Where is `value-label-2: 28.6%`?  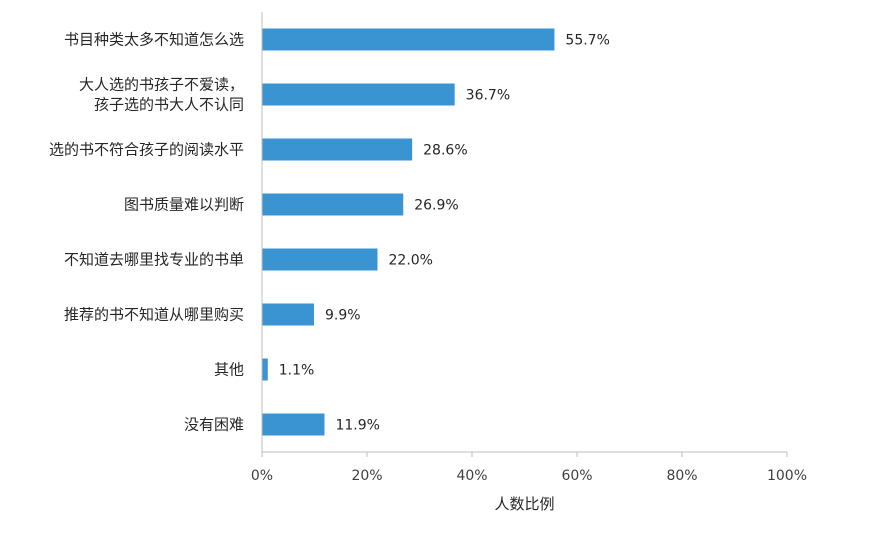 value-label-2: 28.6% is located at coordinates (445, 151).